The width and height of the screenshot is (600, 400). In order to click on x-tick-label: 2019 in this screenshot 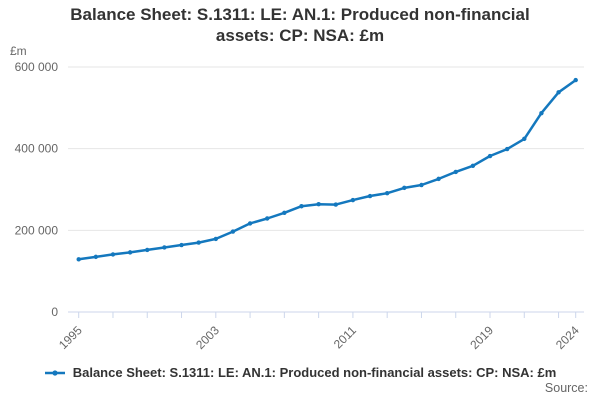, I will do `click(481, 337)`.